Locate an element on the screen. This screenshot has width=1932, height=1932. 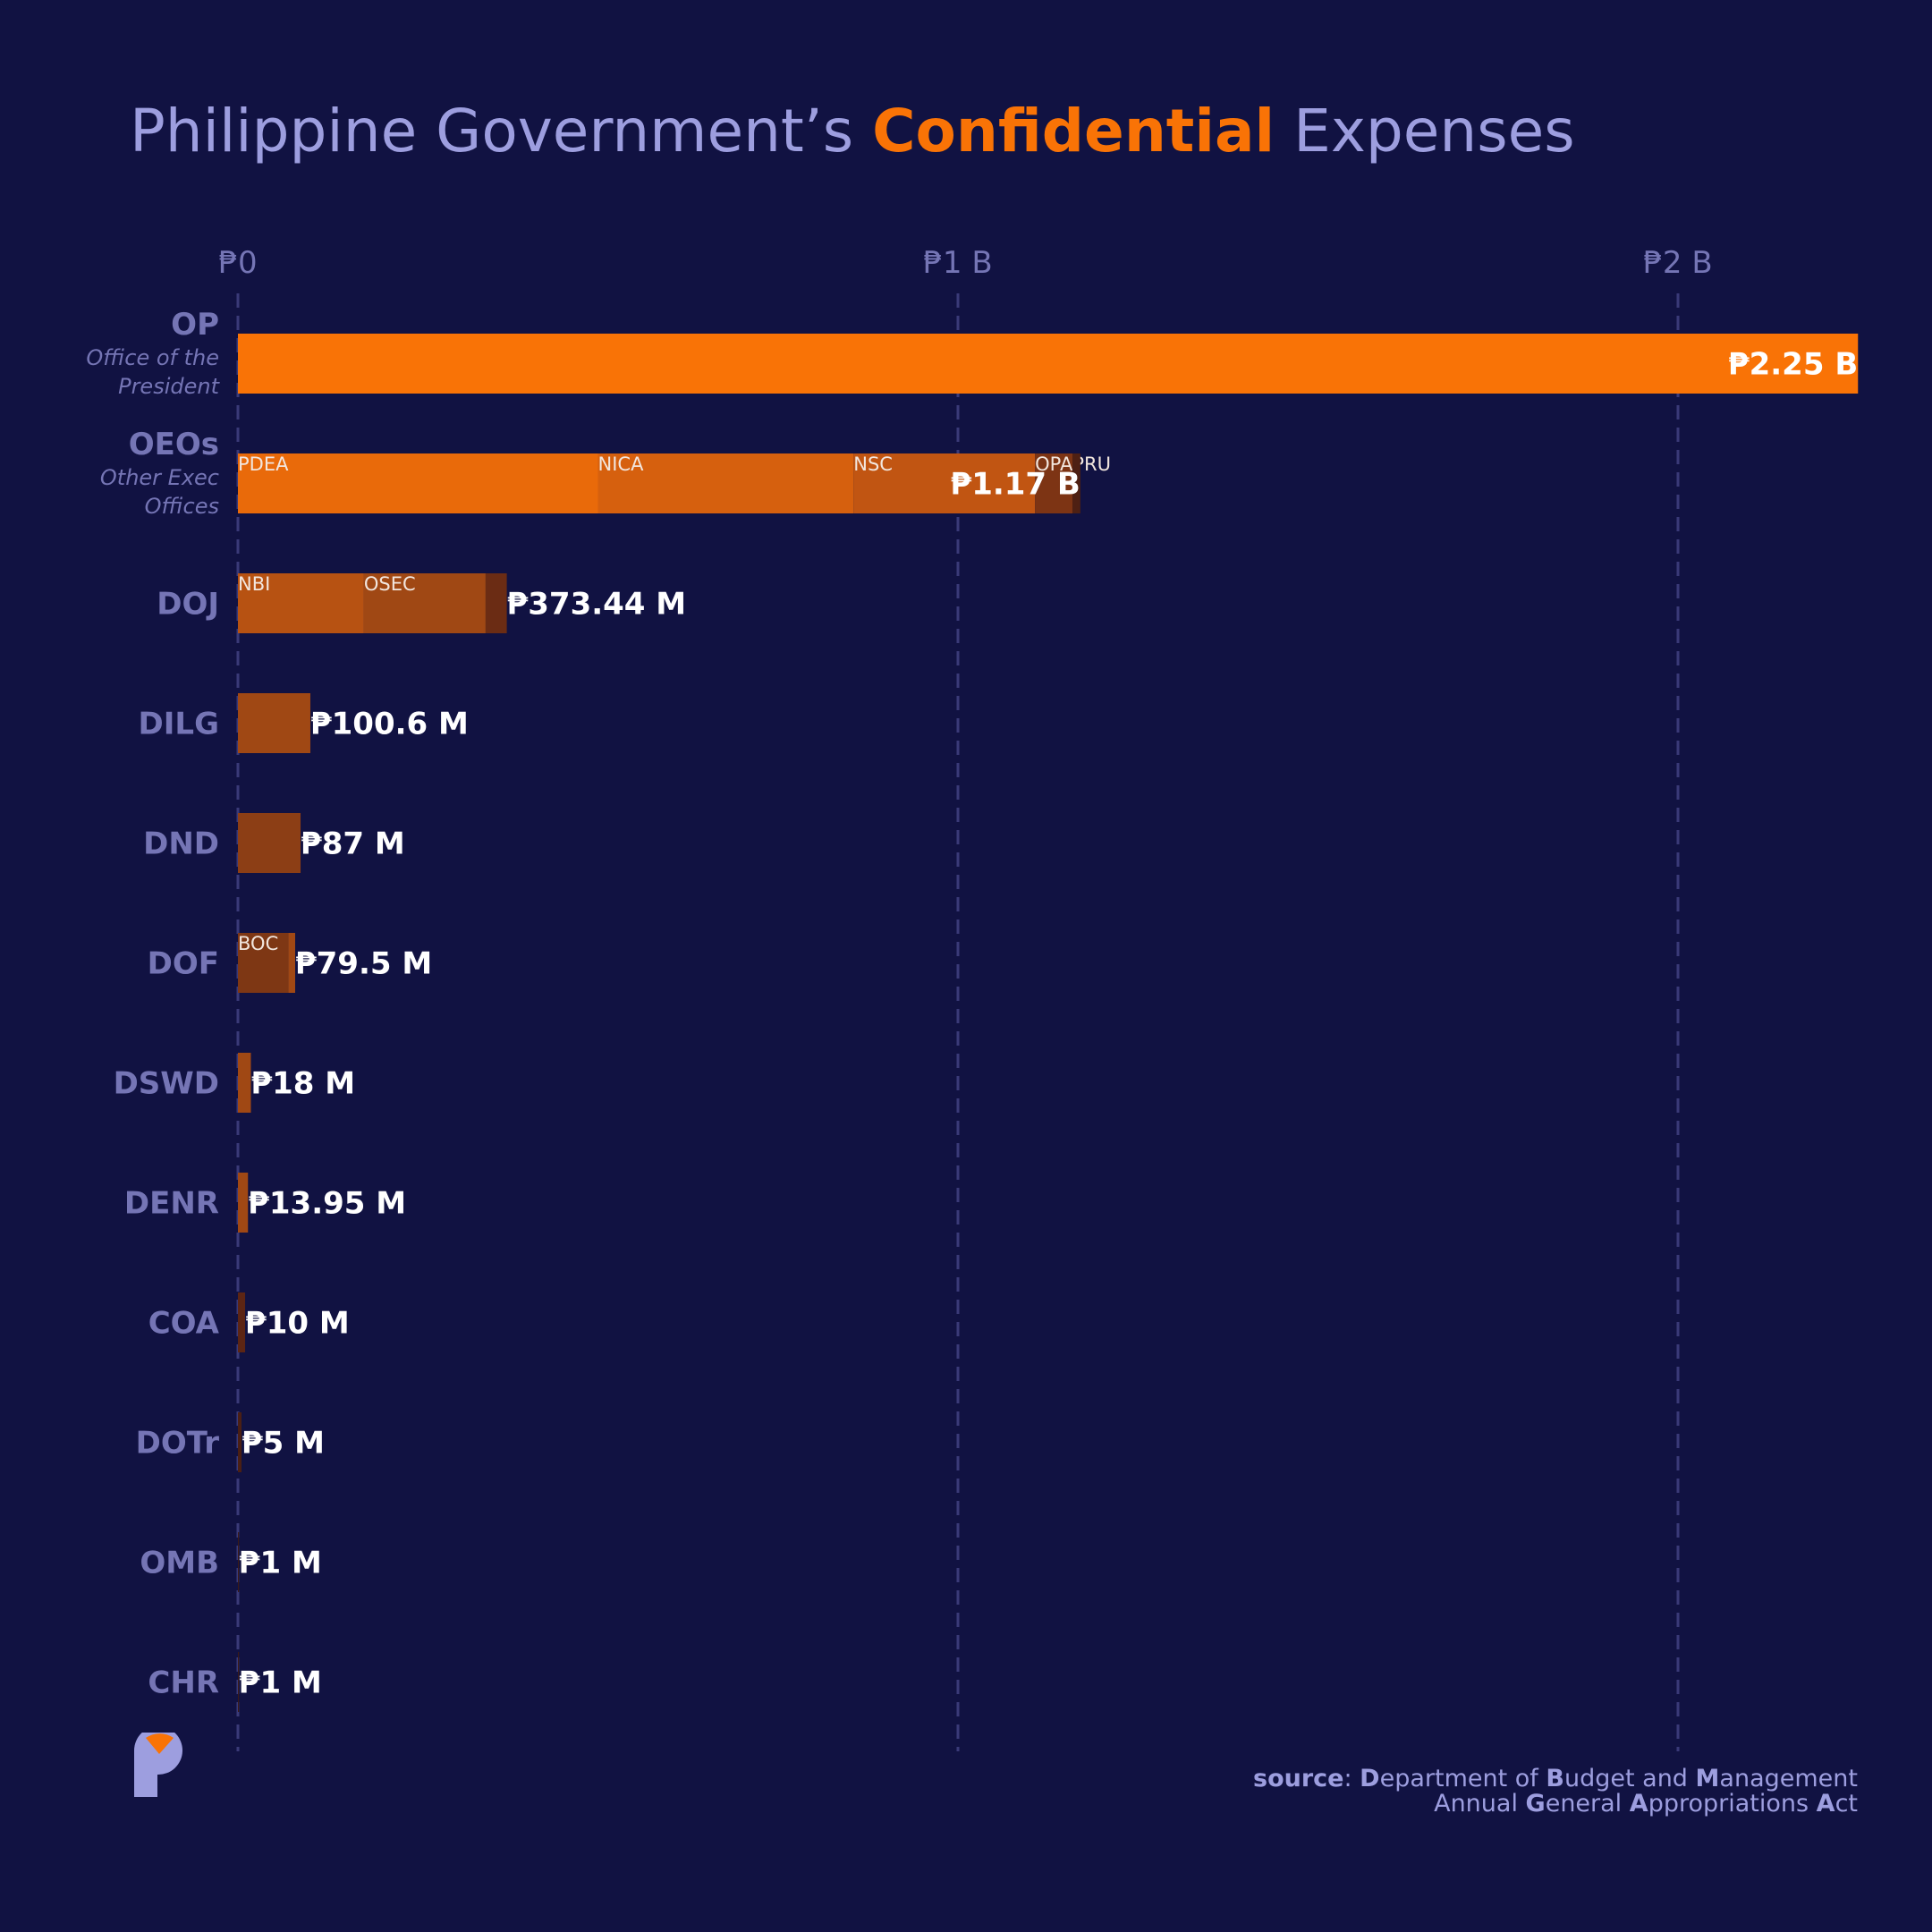
category-label: DOF is located at coordinates (183, 964).